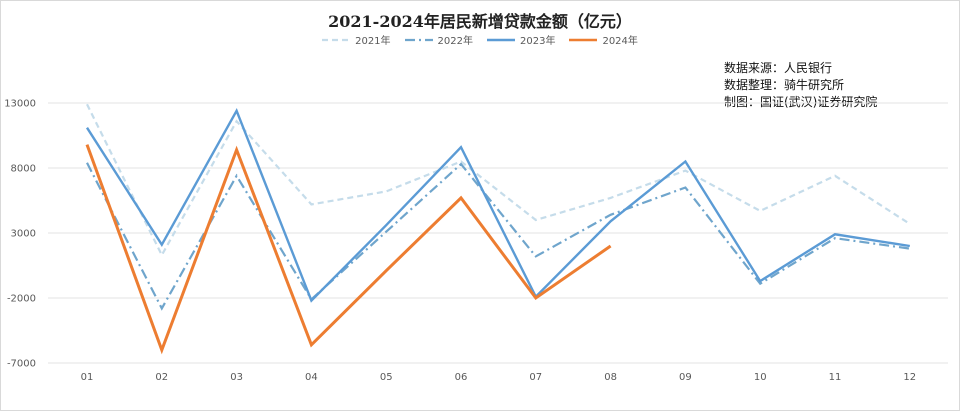 The image size is (960, 411). Describe the element at coordinates (236, 377) in the screenshot. I see `x-tick-label: 03` at that location.